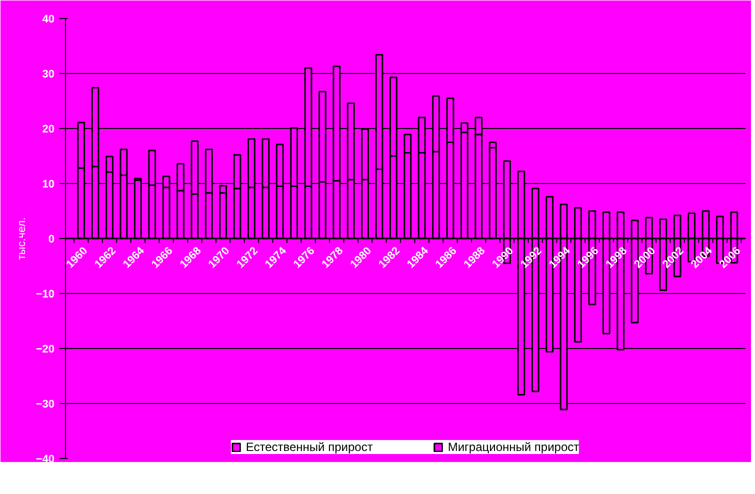 Image resolution: width=755 pixels, height=494 pixels. Describe the element at coordinates (45, 404) in the screenshot. I see `y-tick-label: −30` at that location.